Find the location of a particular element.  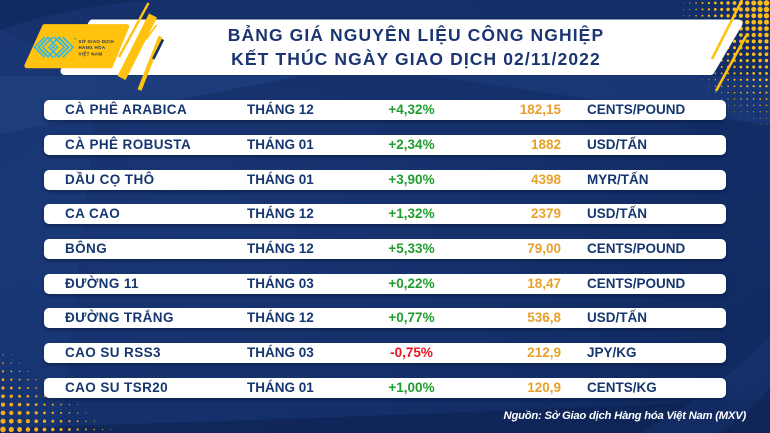

svg-text: HÀNG HÓA is located at coordinates (92, 46).